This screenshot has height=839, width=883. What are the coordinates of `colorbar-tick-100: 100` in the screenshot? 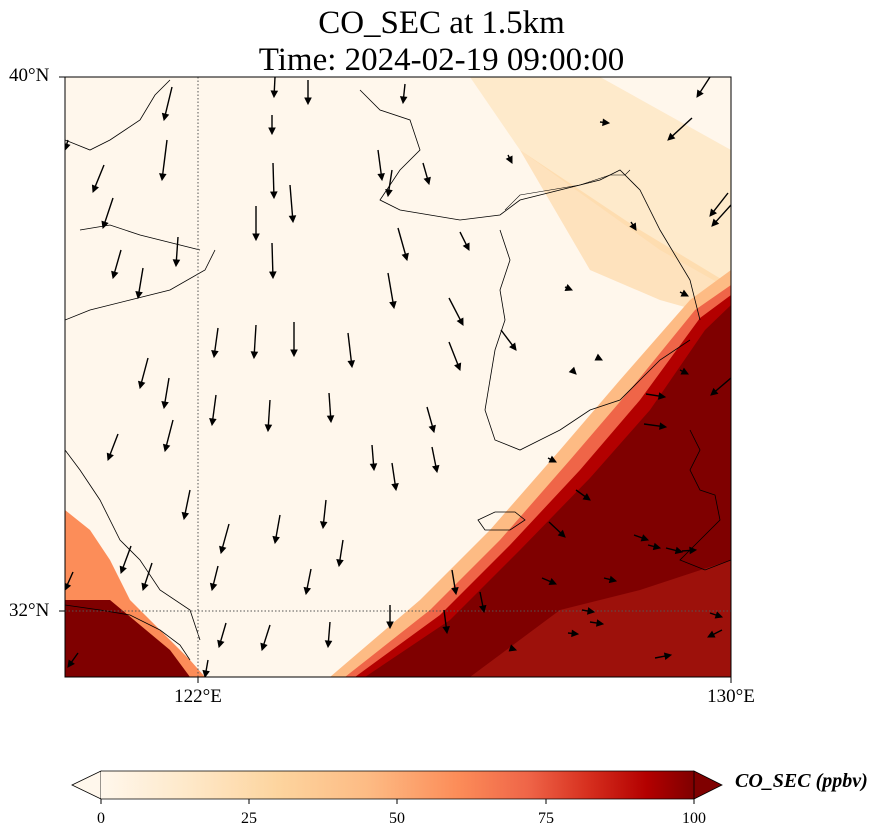 It's located at (694, 818).